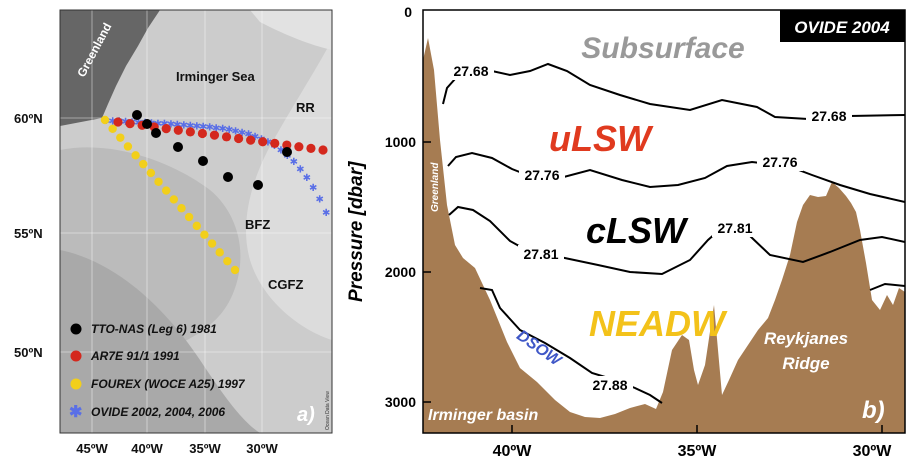  What do you see at coordinates (76, 329) in the screenshot?
I see `legend-marker-tto` at bounding box center [76, 329].